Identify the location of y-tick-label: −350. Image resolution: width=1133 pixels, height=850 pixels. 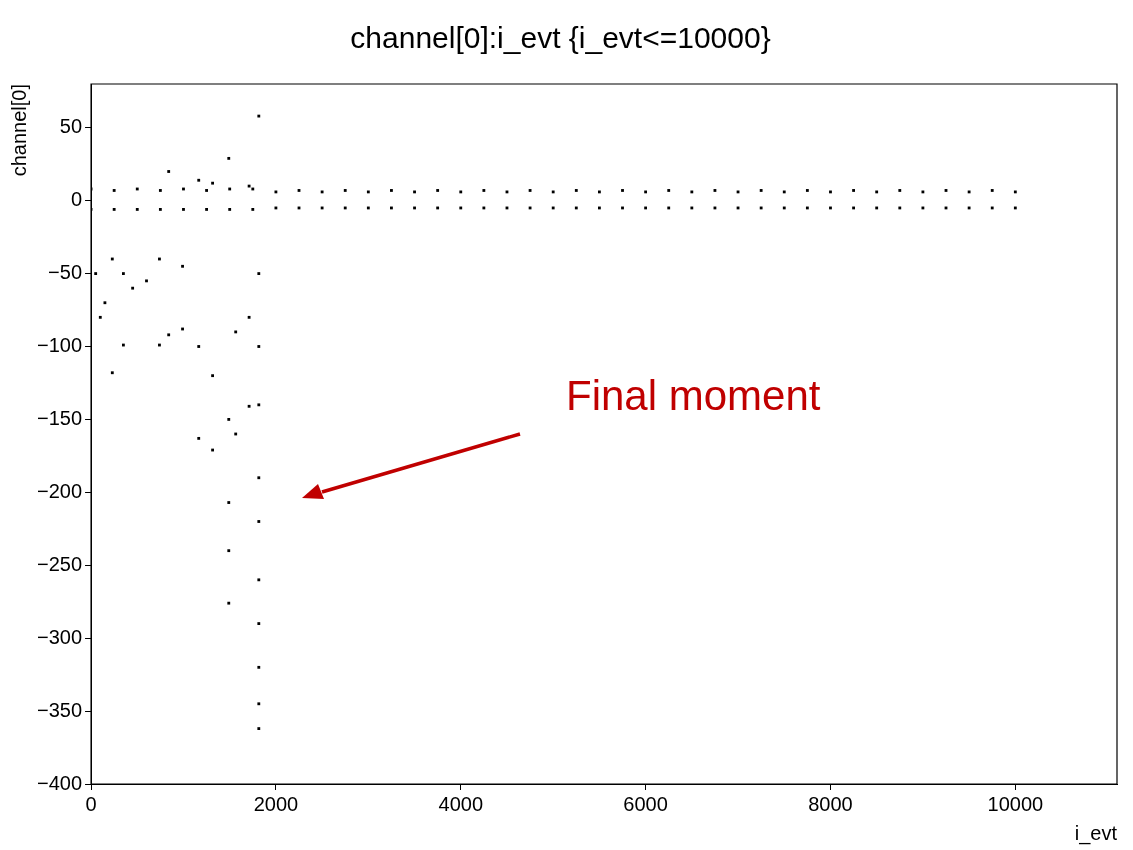
(59, 709).